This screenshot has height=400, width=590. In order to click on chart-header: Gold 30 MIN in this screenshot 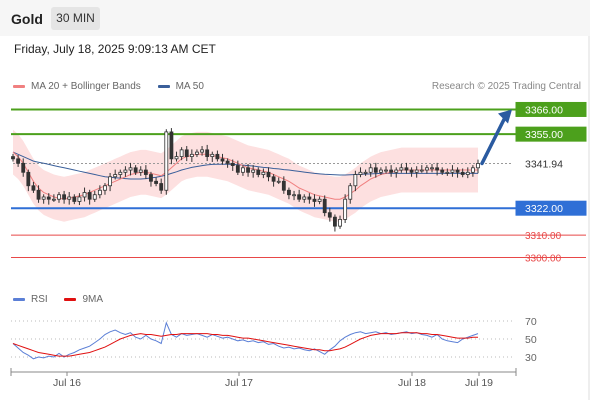, I will do `click(295, 18)`.